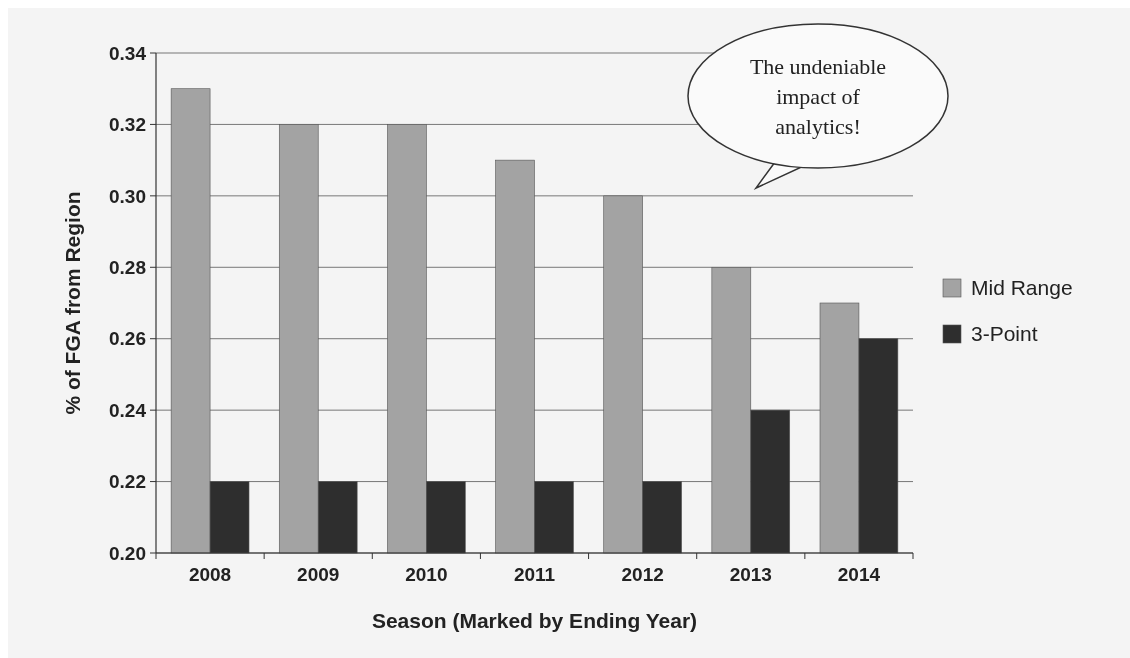 The height and width of the screenshot is (658, 1130). I want to click on x-tick-label: 2008, so click(210, 574).